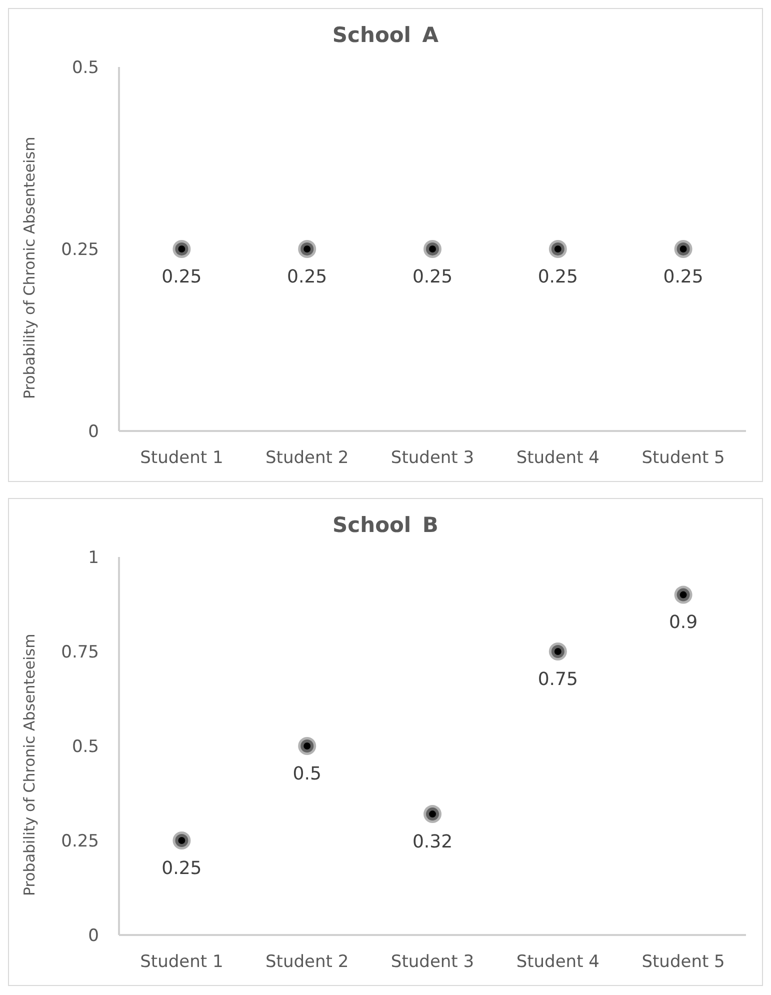 This screenshot has width=771, height=995. Describe the element at coordinates (80, 652) in the screenshot. I see `y-tick-label: 0.75` at that location.